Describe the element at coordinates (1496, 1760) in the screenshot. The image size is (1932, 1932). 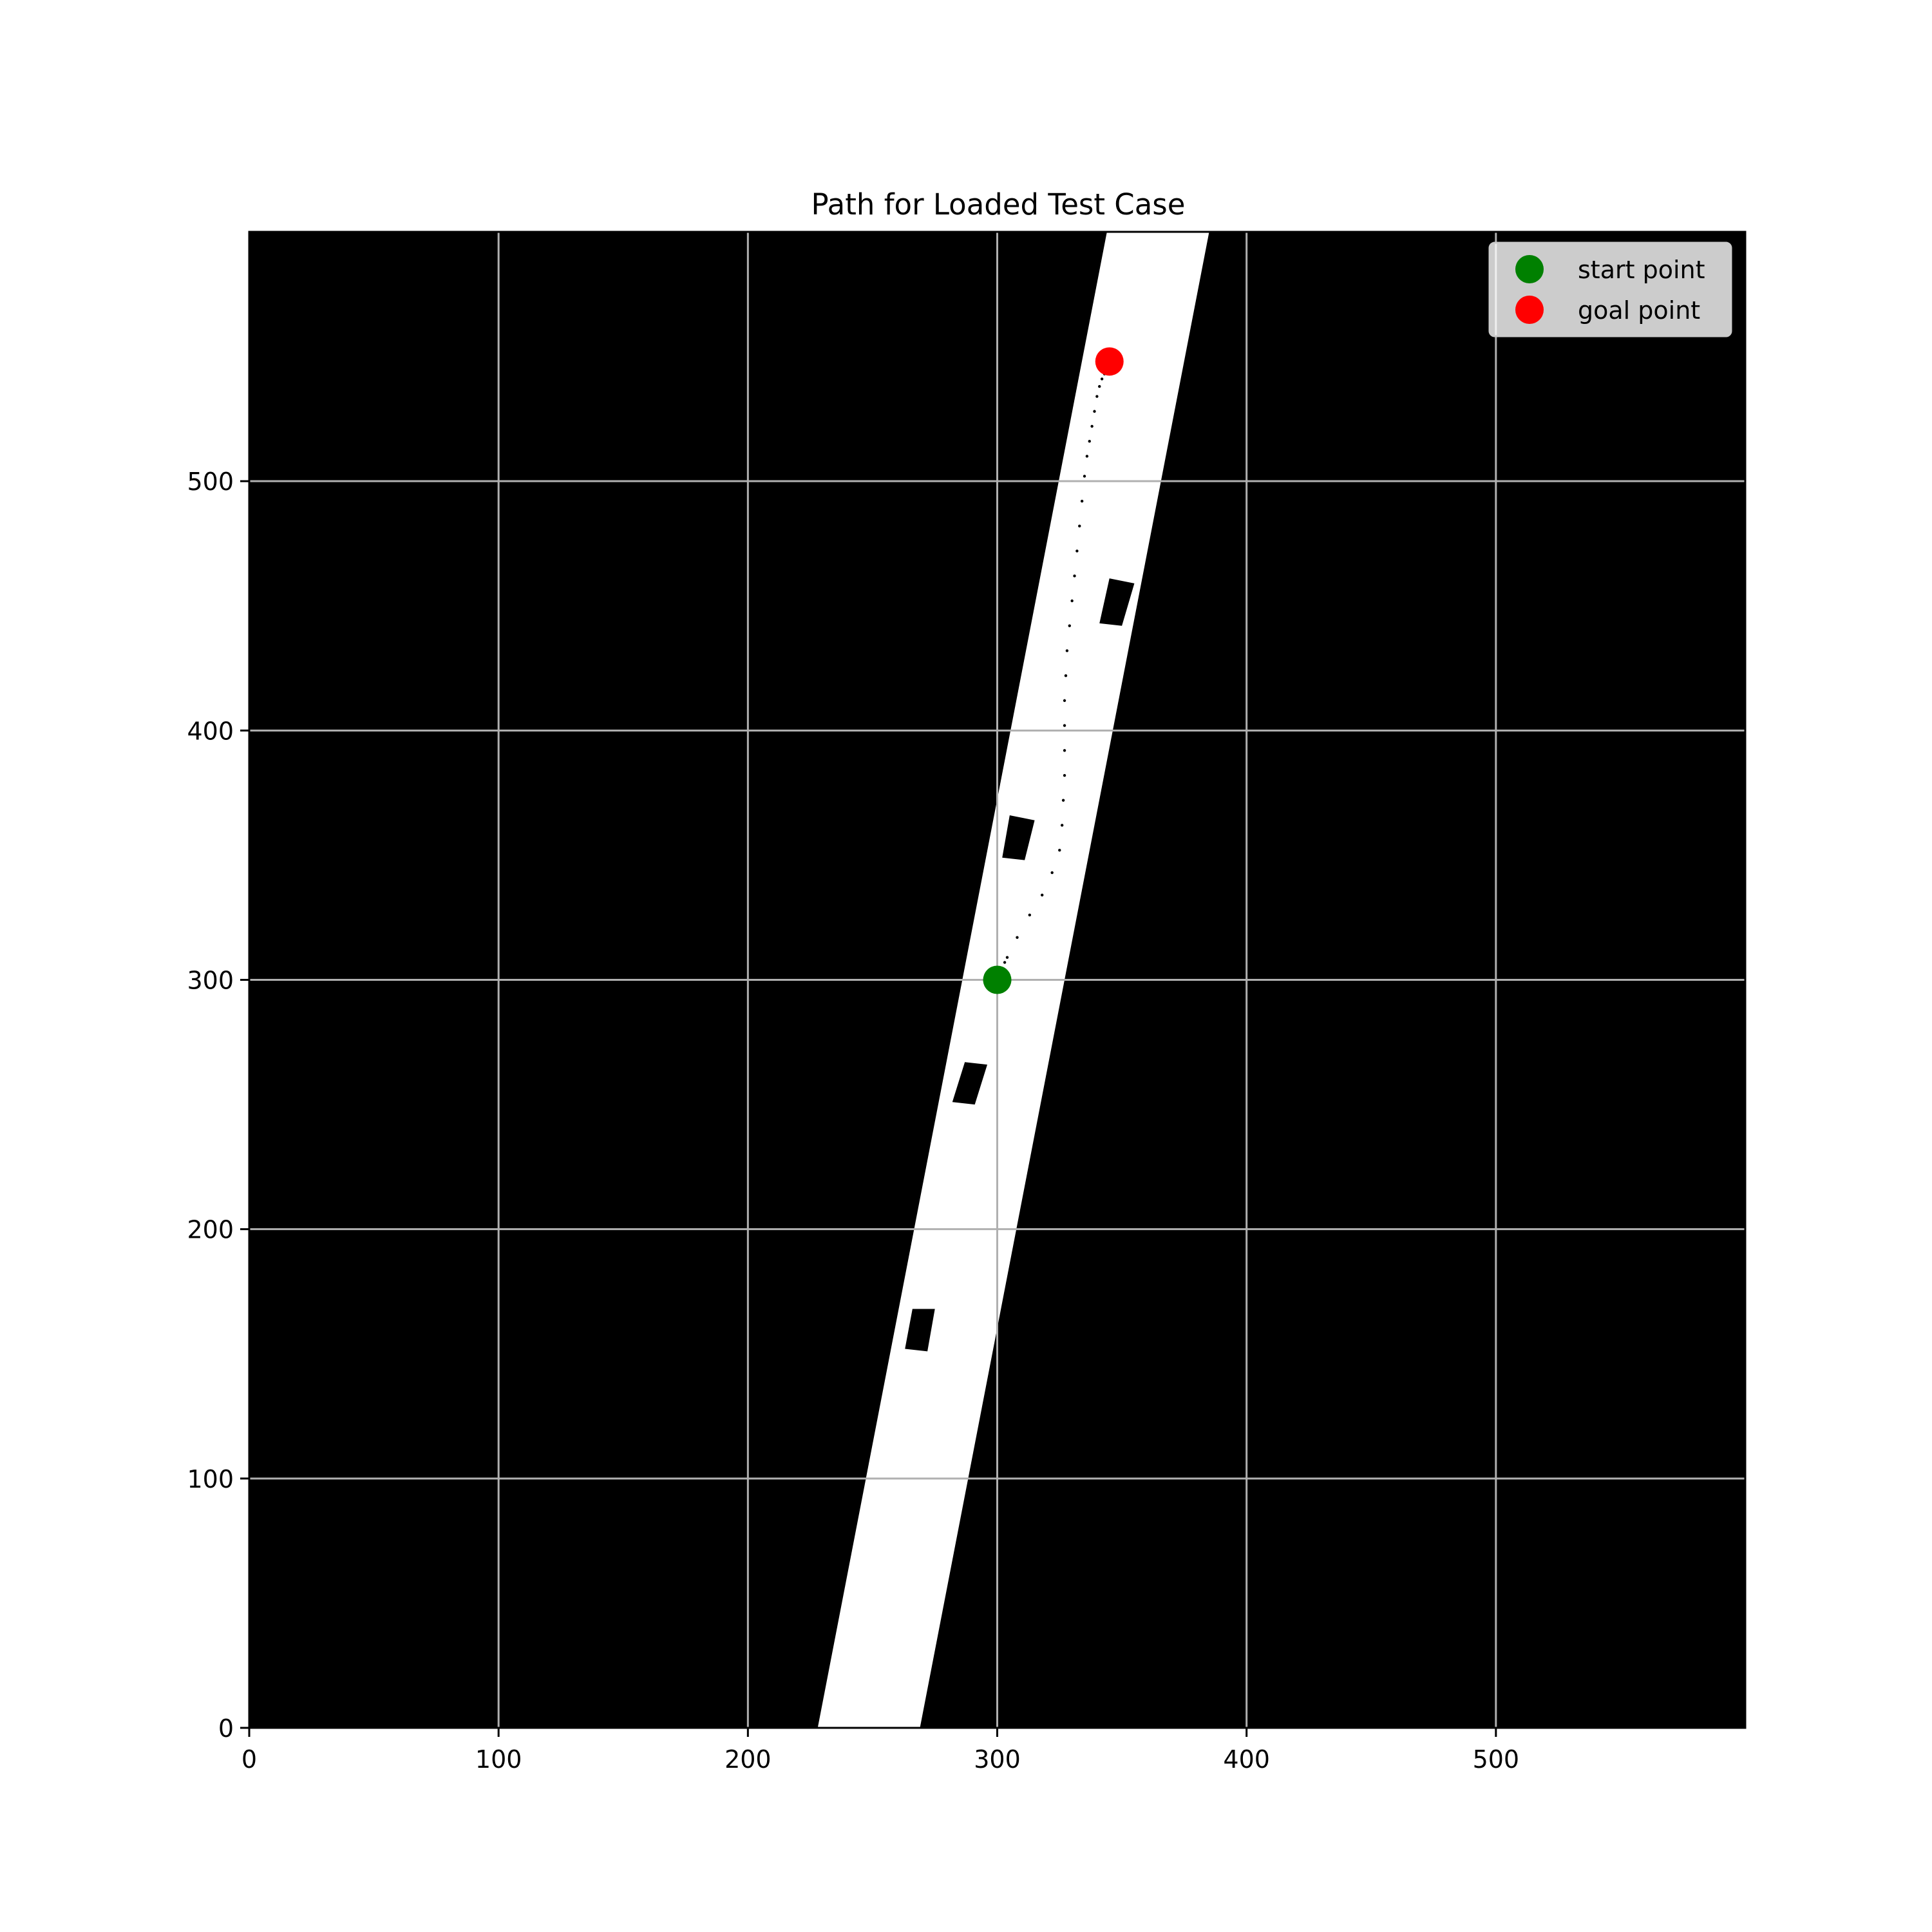
I see `x-tick-label: 500` at that location.